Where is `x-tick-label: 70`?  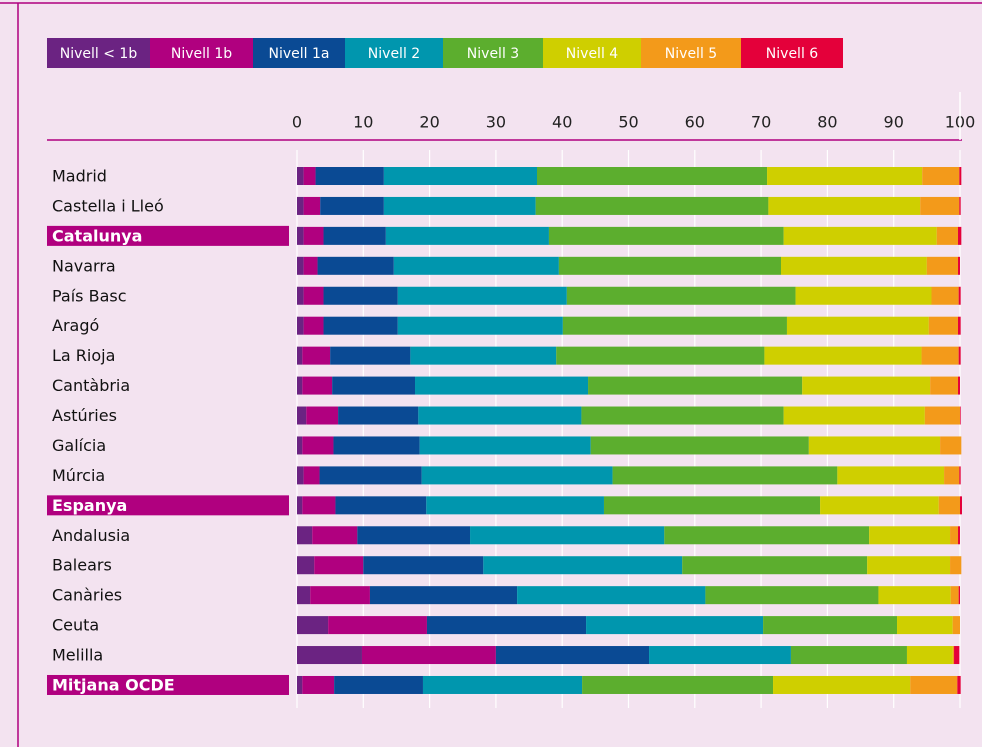 x-tick-label: 70 is located at coordinates (761, 122).